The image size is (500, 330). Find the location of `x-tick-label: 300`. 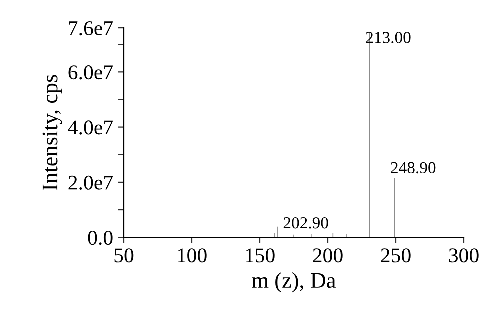

x-tick-label: 300 is located at coordinates (464, 255).